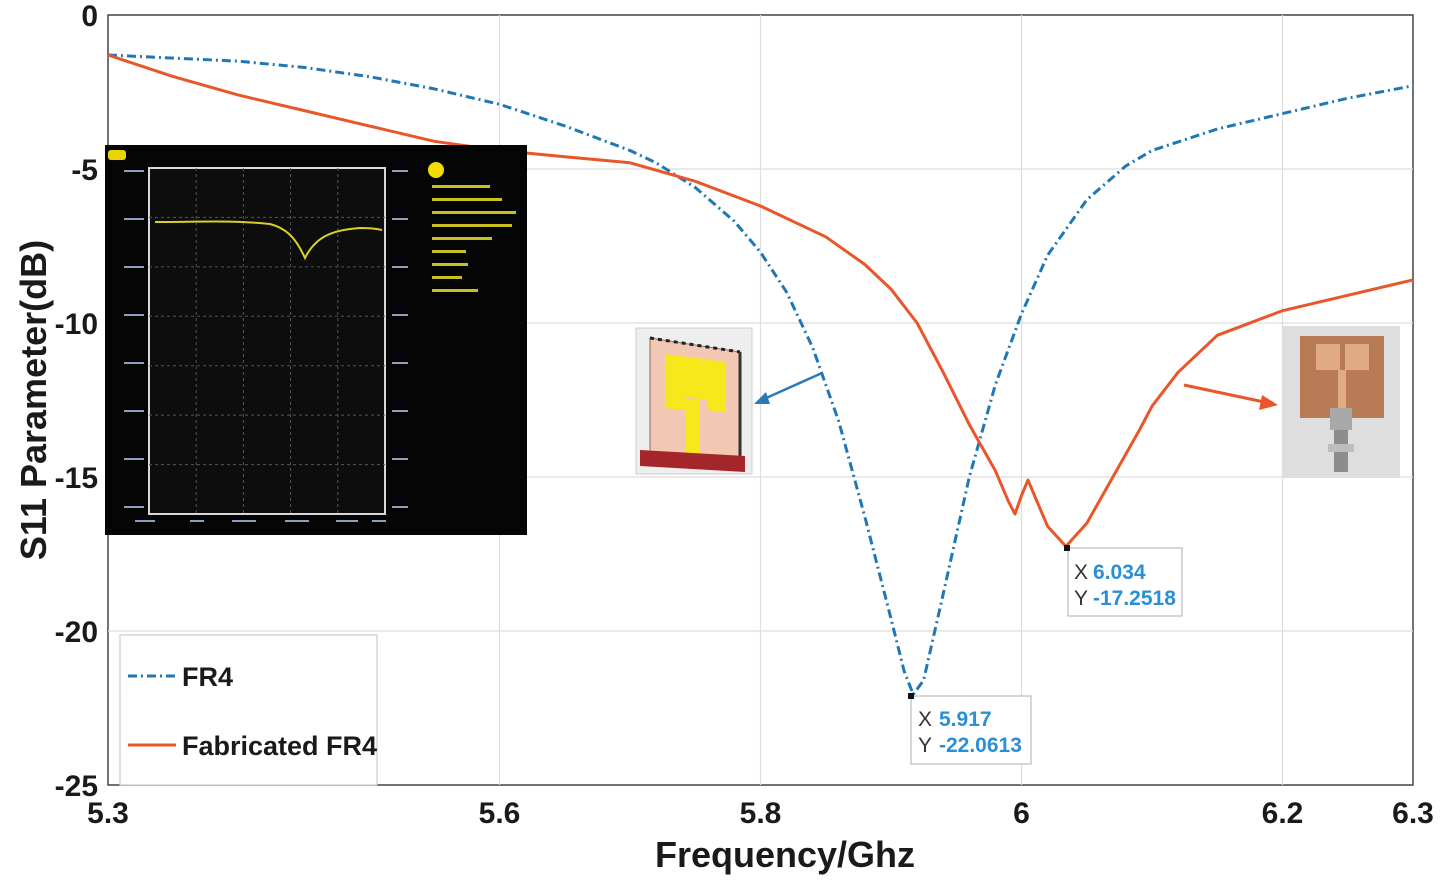 The height and width of the screenshot is (885, 1445). Describe the element at coordinates (1283, 813) in the screenshot. I see `x-tick-label: 6.2` at that location.